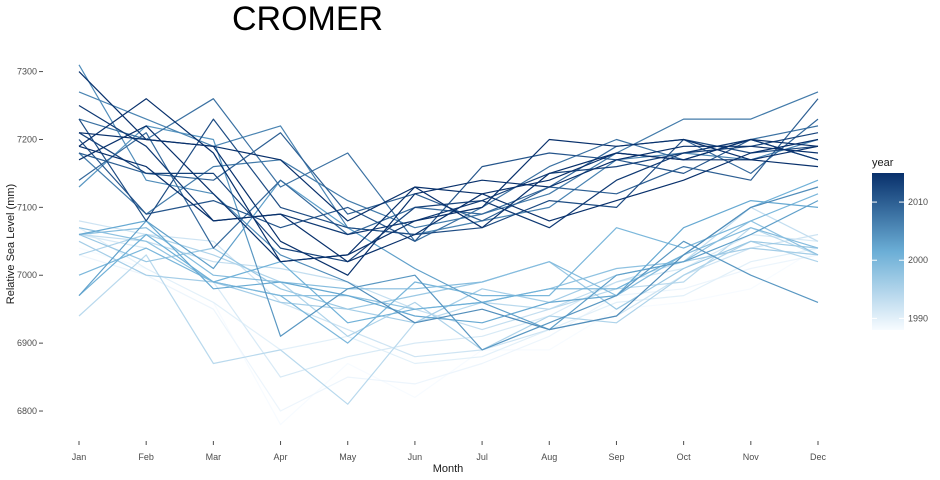 Image resolution: width=940 pixels, height=480 pixels. Describe the element at coordinates (27, 275) in the screenshot. I see `y-tick-label: 7000` at that location.